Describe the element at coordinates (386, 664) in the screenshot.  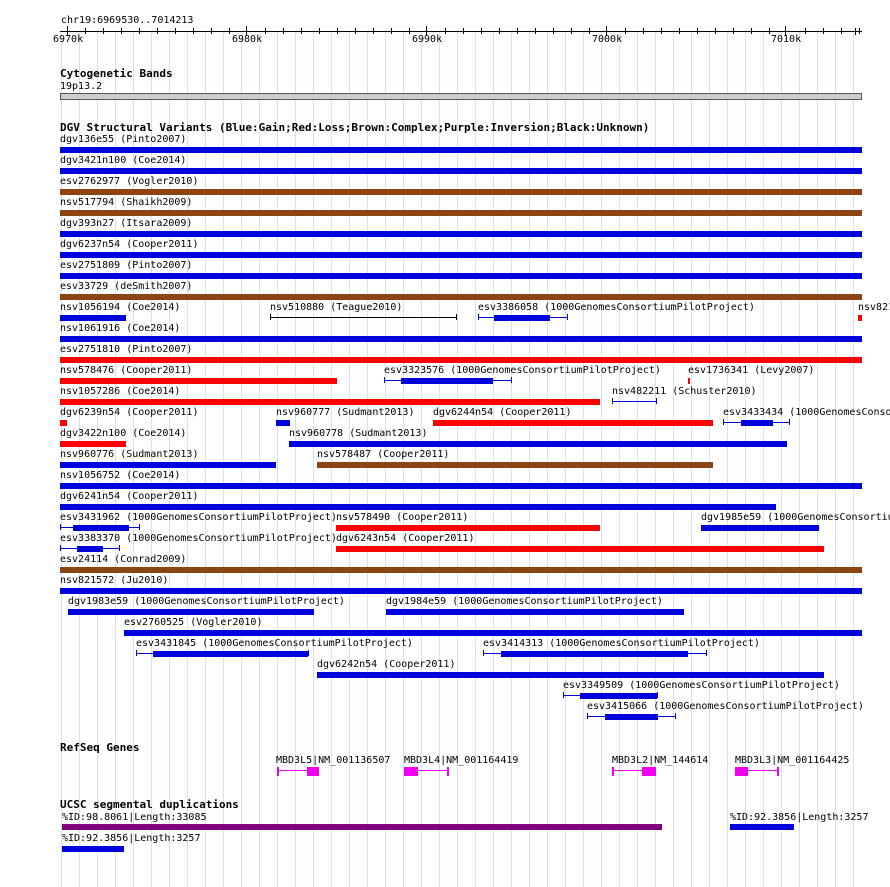
I see `dgv-feature-label: dgv6242n54 (Cooper2011)` at that location.